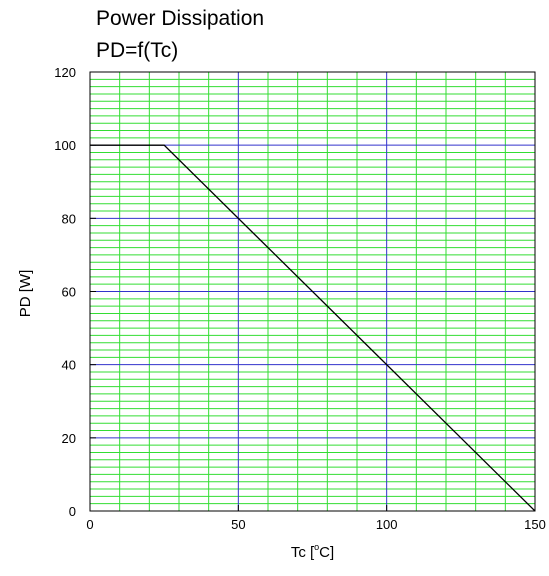 The width and height of the screenshot is (549, 576). Describe the element at coordinates (387, 524) in the screenshot. I see `x-tick-label: 100` at that location.